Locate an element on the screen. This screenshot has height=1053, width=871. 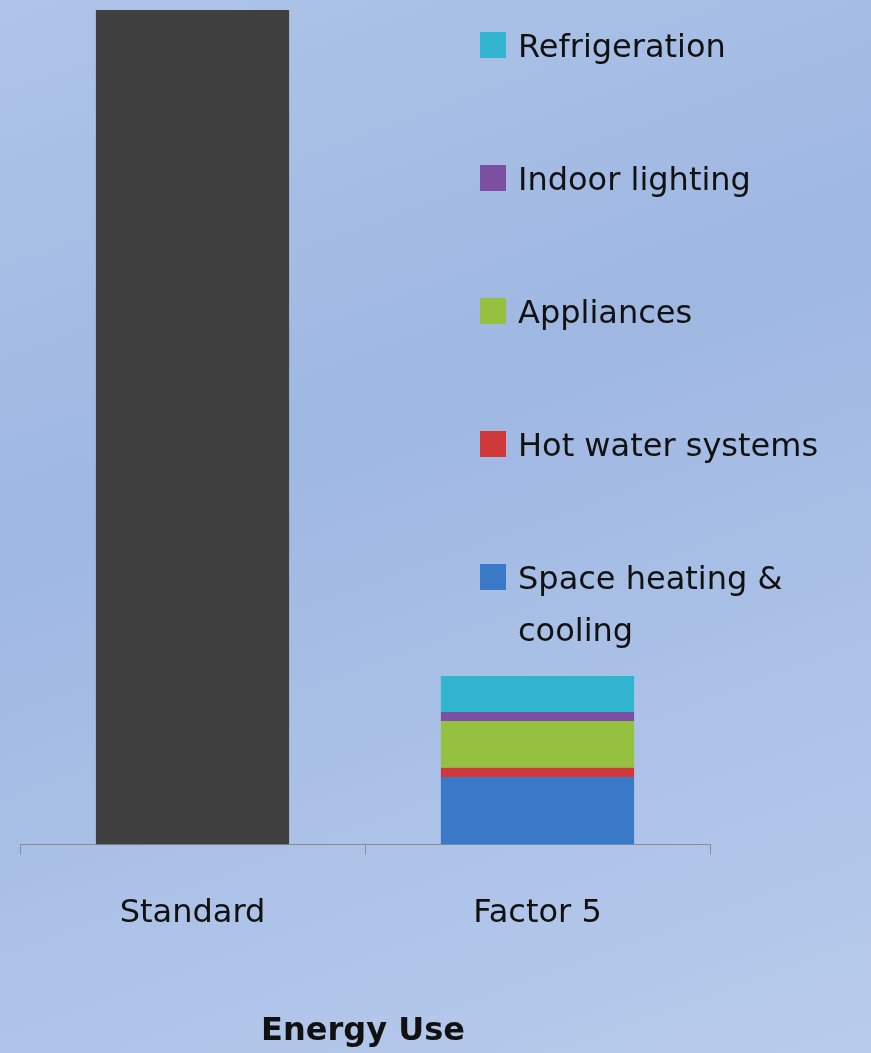
legend-label: Appliances is located at coordinates (605, 312).